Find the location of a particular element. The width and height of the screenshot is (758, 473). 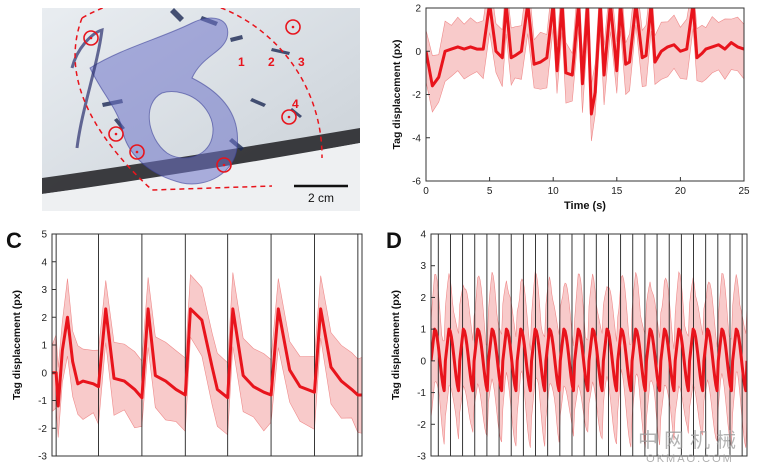

x-tick-label: 10 is located at coordinates (554, 191).